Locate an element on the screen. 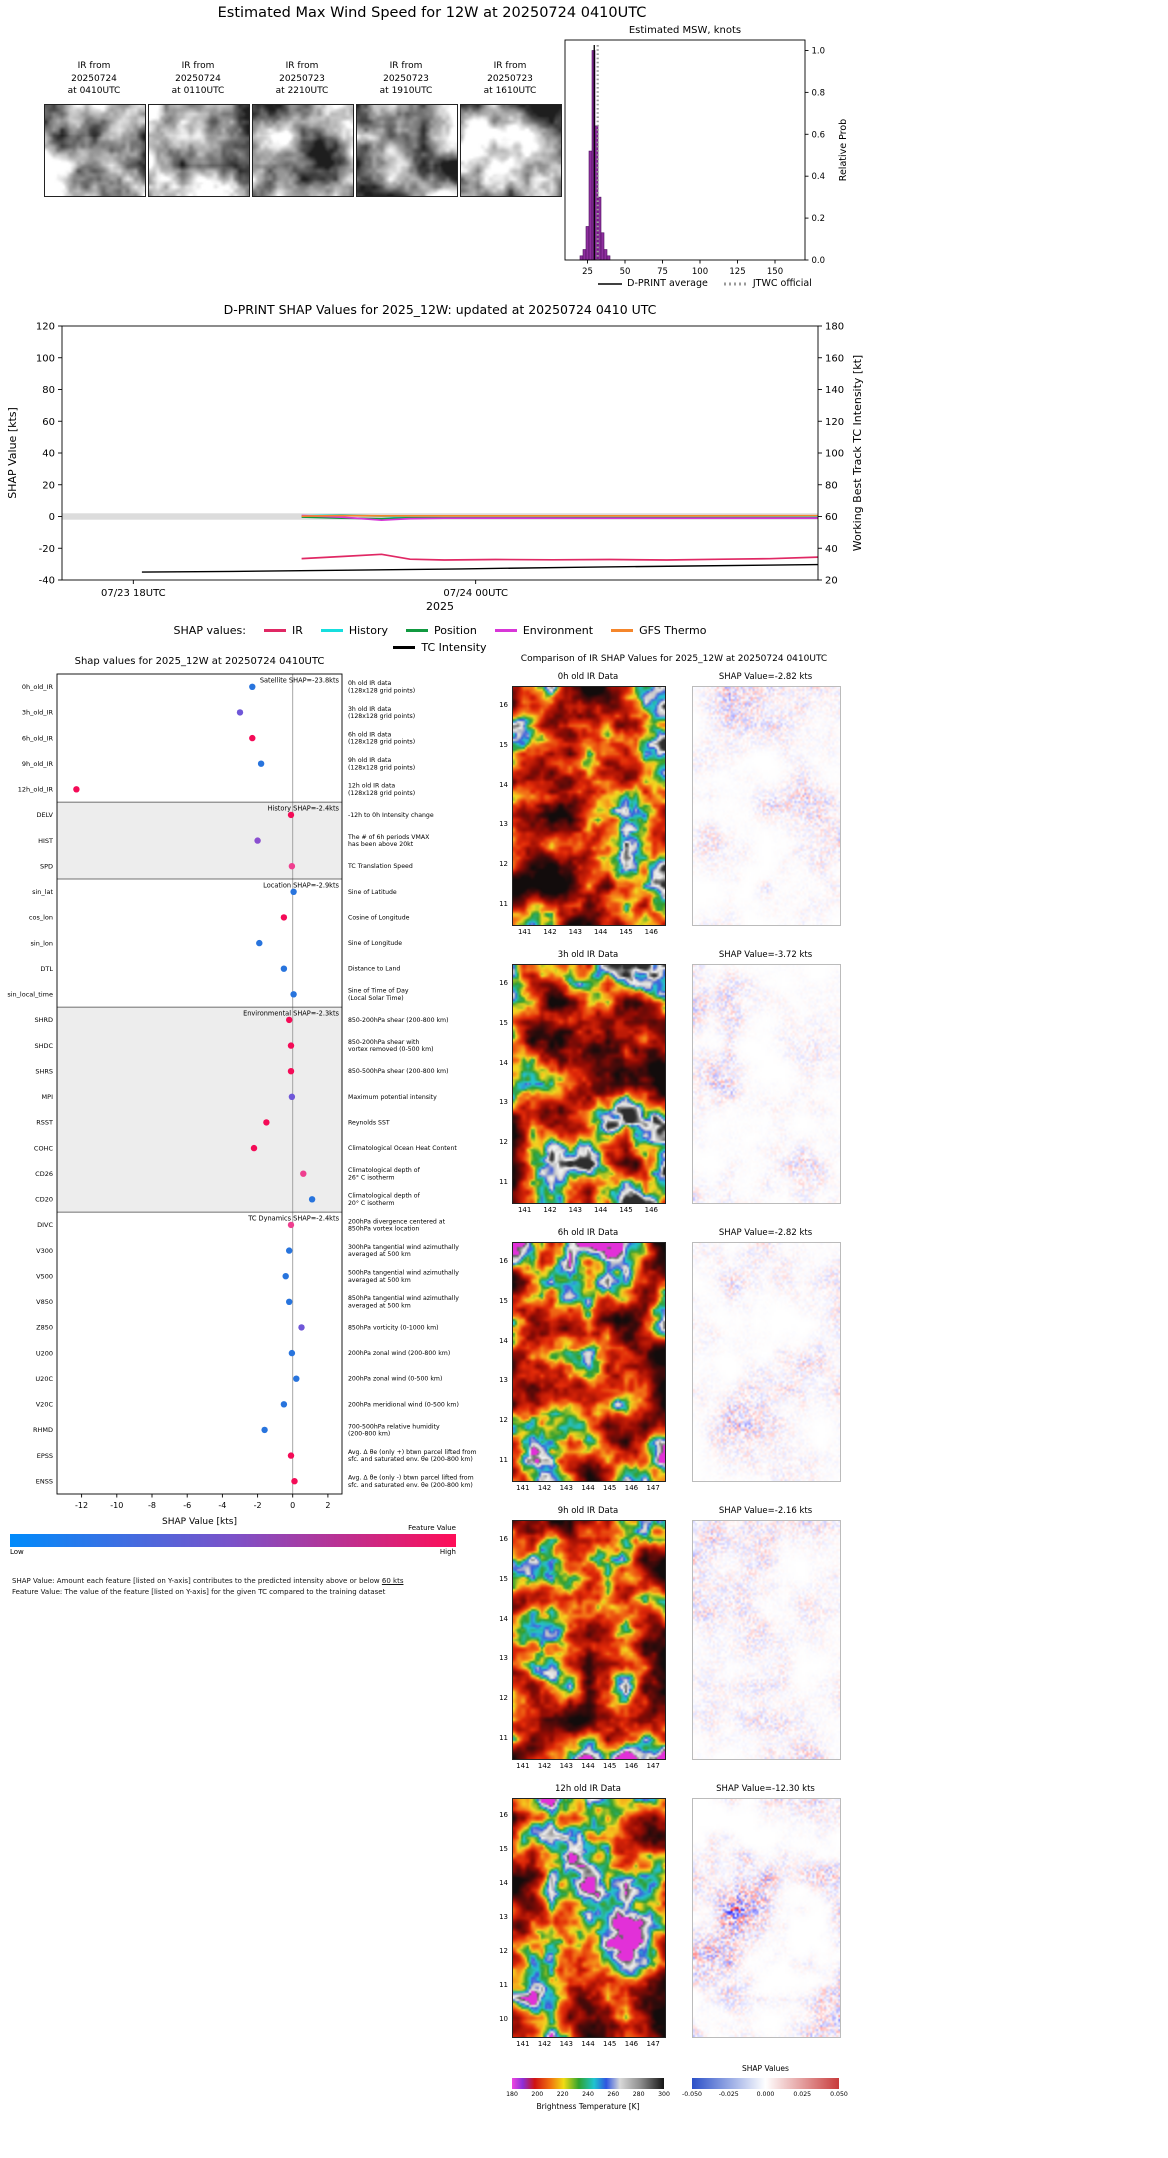 This screenshot has height=2158, width=1168. svg-text: 140 is located at coordinates (834, 390).